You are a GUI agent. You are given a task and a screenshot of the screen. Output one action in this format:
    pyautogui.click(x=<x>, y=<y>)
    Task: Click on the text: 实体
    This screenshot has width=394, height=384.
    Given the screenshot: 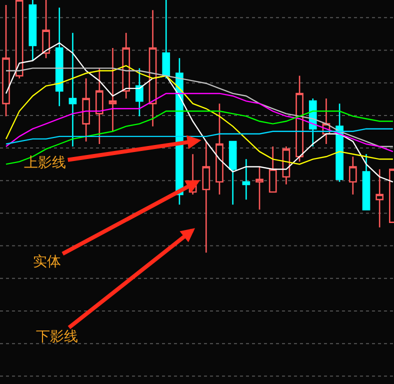 What is the action you would take?
    pyautogui.click(x=47, y=262)
    